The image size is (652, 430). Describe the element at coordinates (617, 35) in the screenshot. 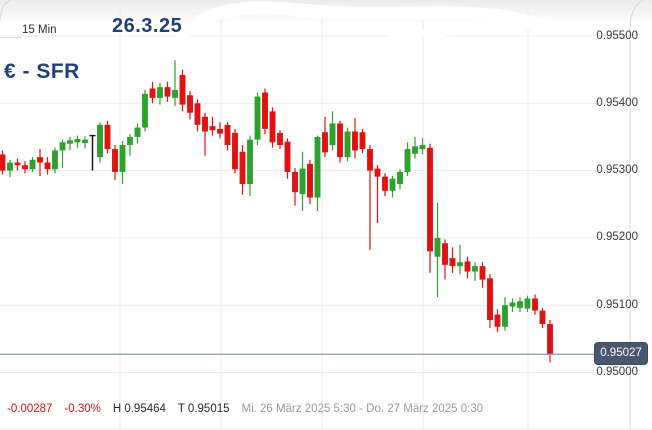

I see `y-axis-label: 0.95500` at that location.